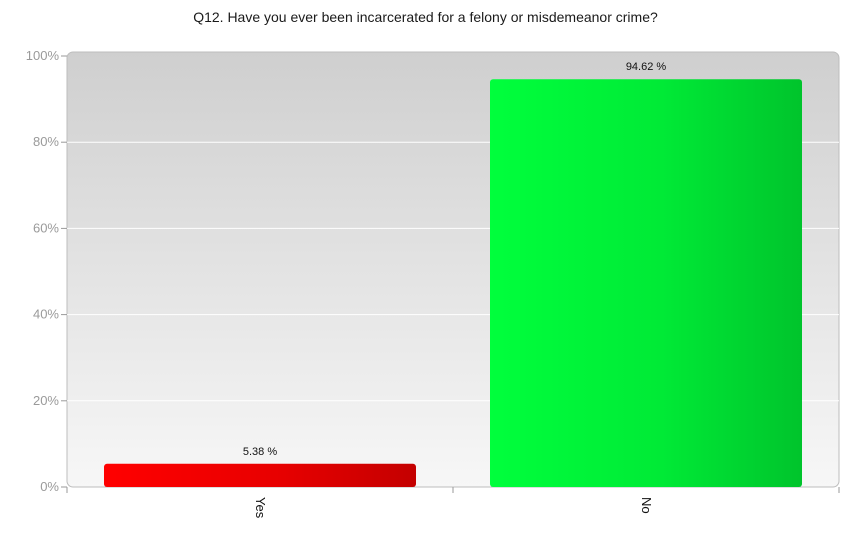 This screenshot has width=851, height=539. I want to click on data-label-yes: 5.38 %, so click(260, 452).